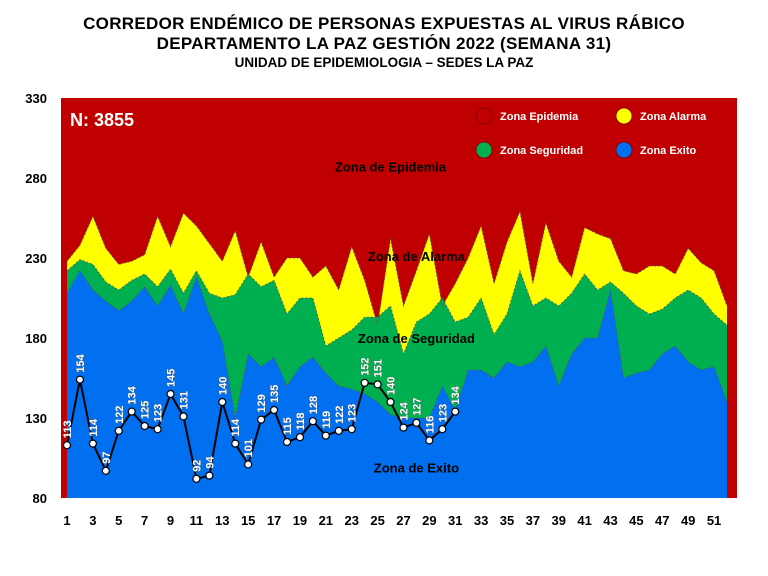  What do you see at coordinates (533, 520) in the screenshot?
I see `x-tick-label: 37` at bounding box center [533, 520].